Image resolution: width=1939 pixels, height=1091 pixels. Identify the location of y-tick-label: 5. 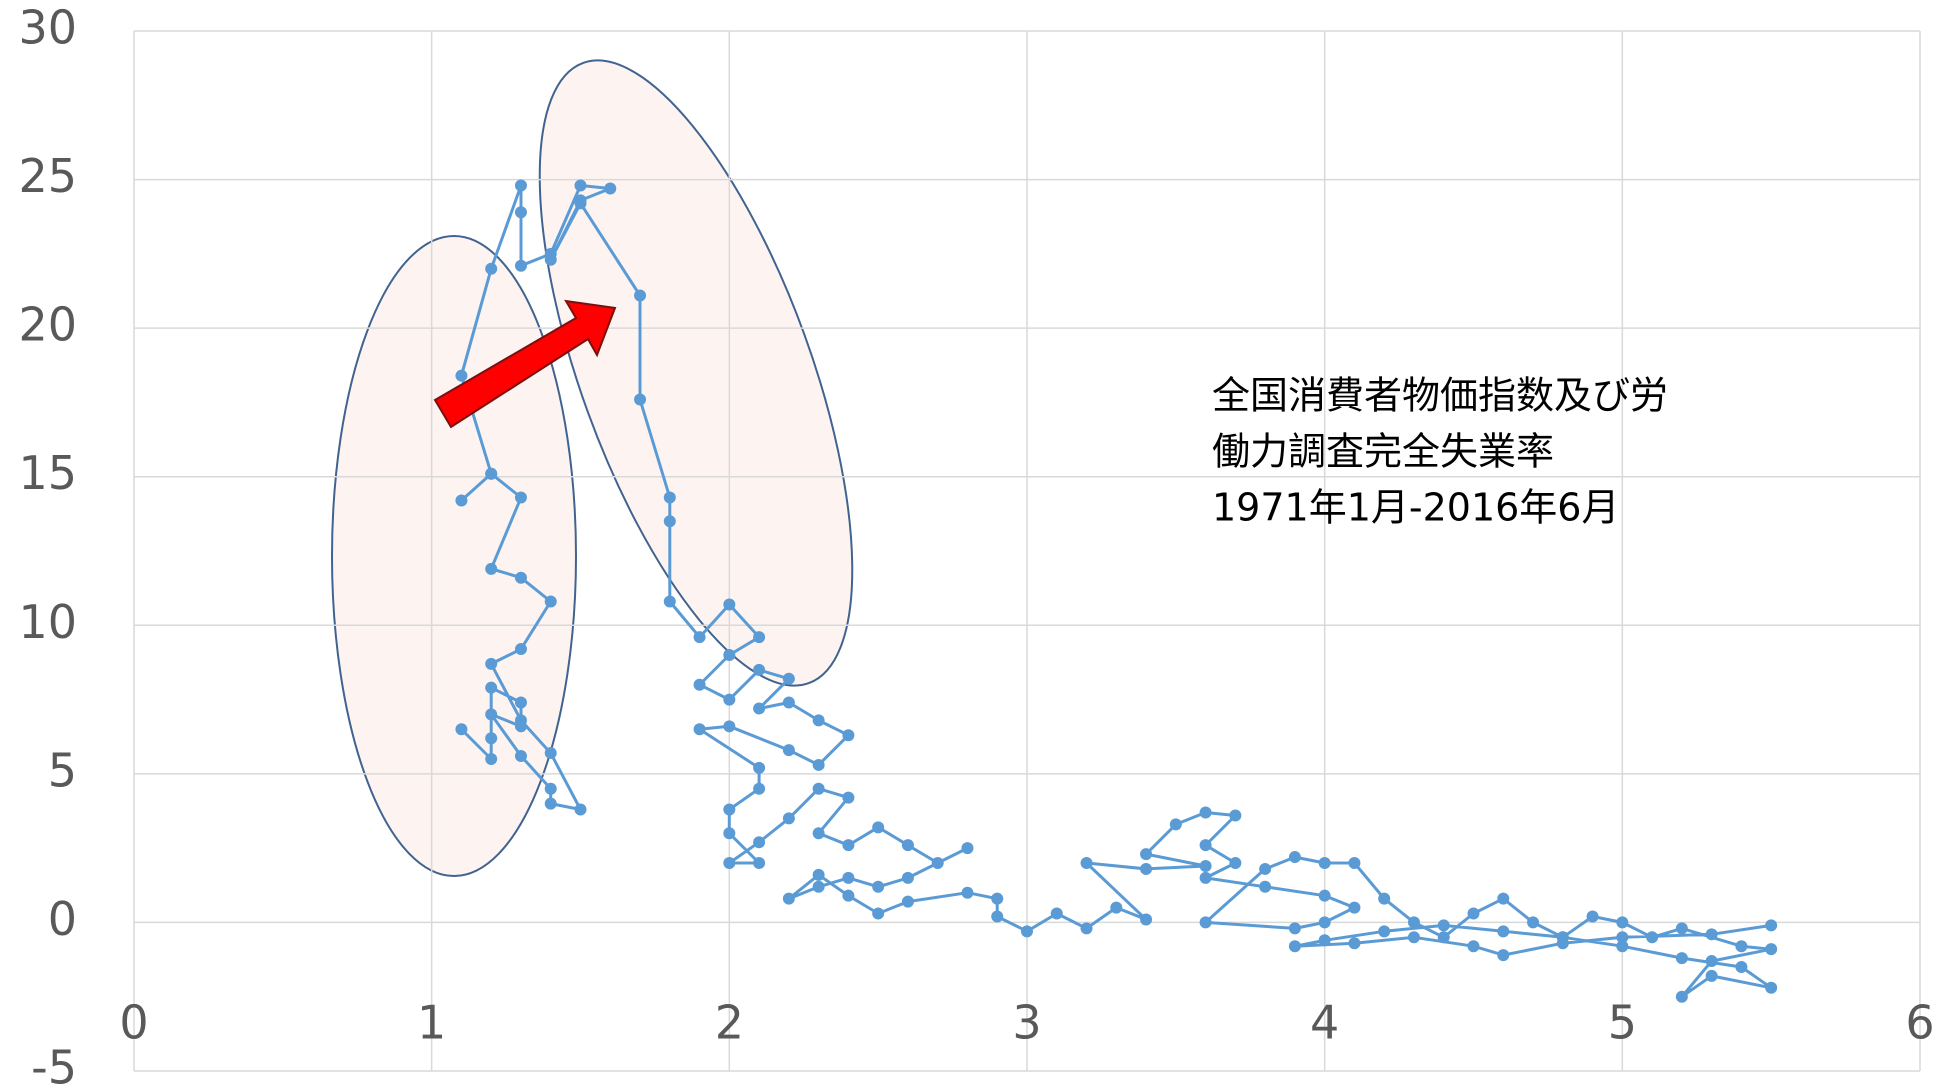
(62, 770).